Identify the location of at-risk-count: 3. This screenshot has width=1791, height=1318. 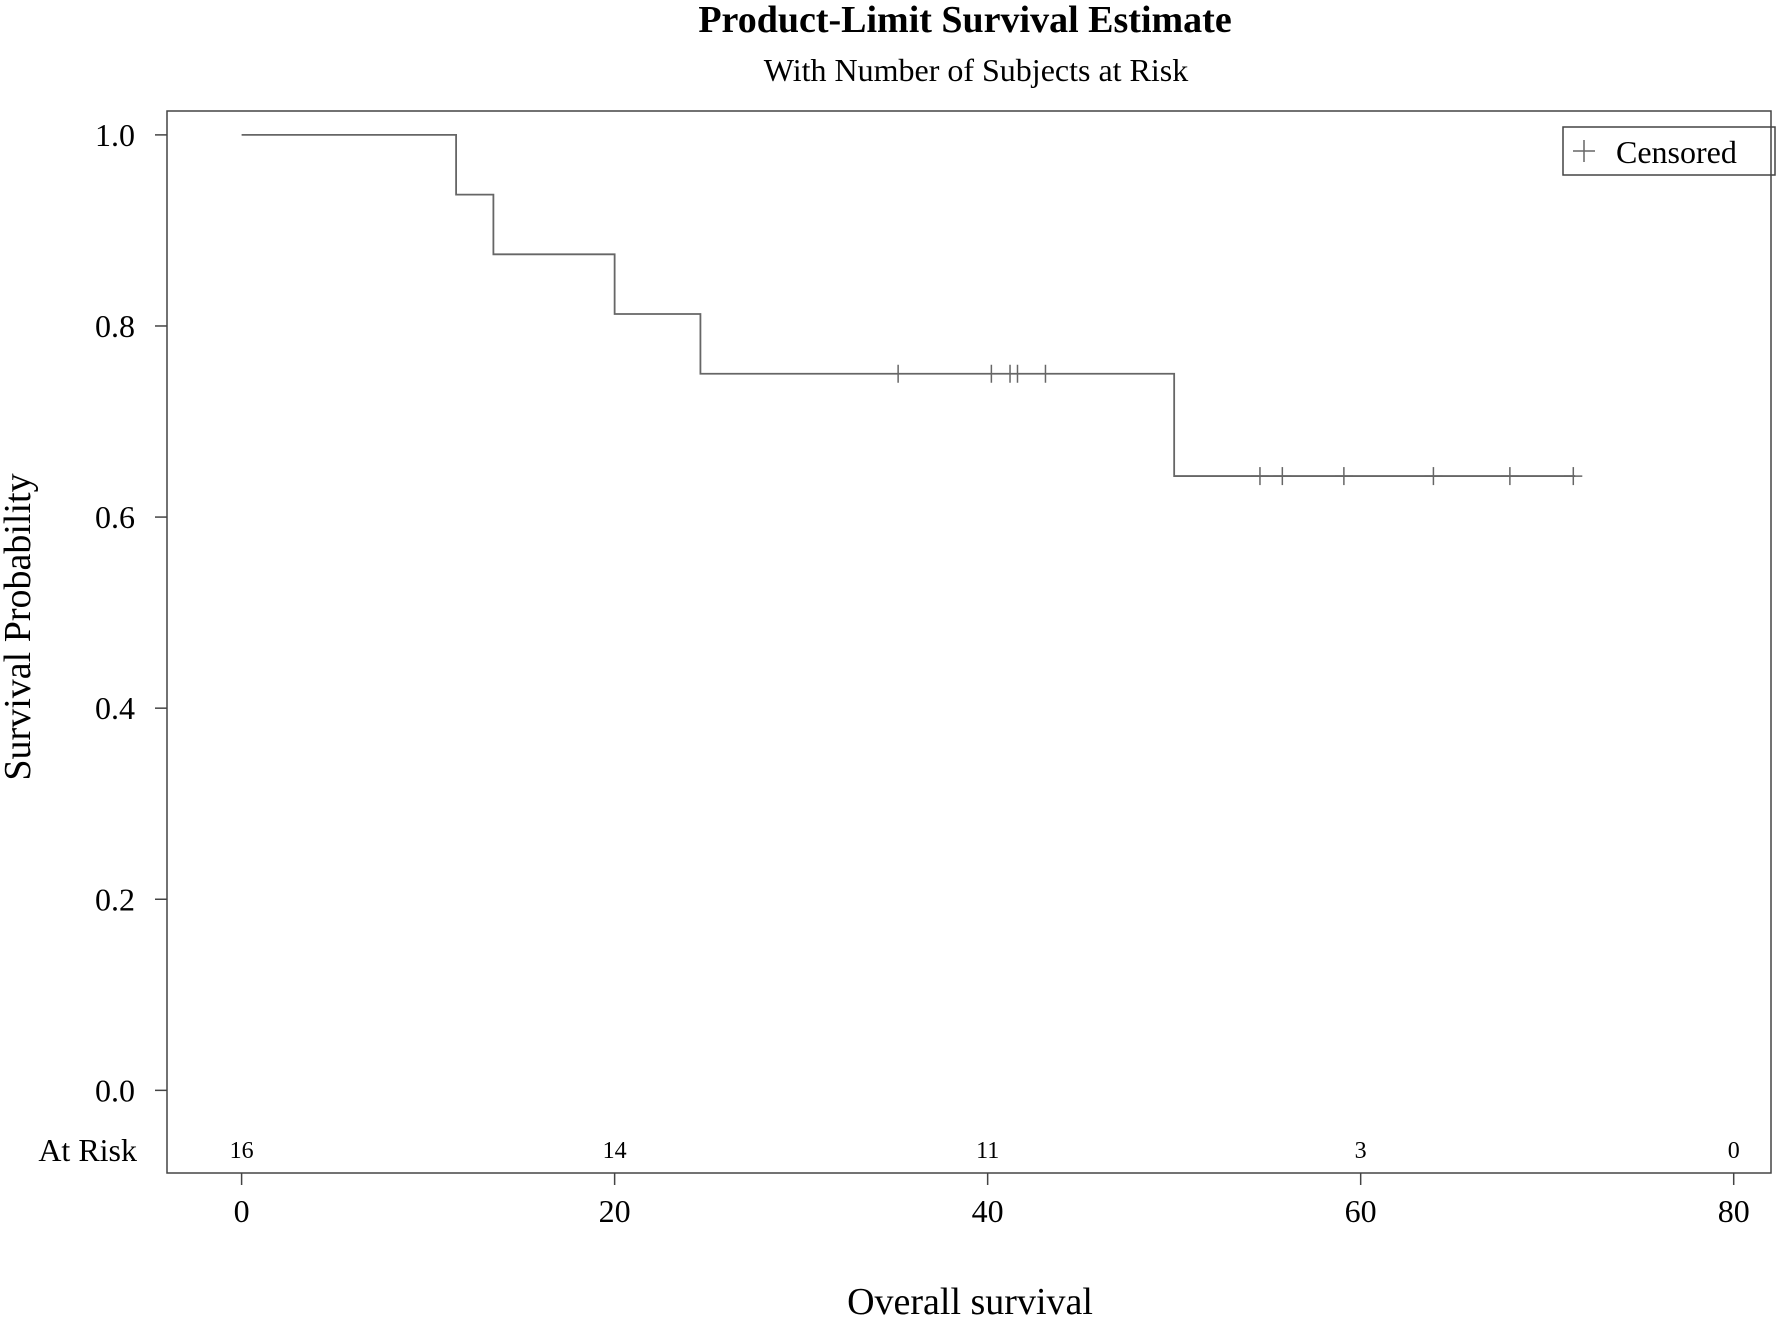
(1361, 1151).